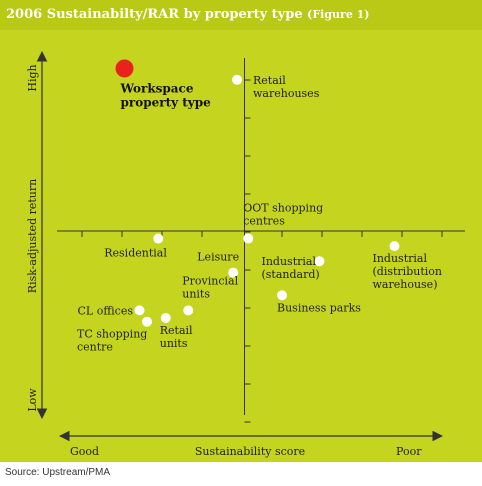 This screenshot has height=486, width=482. Describe the element at coordinates (233, 272) in the screenshot. I see `point-leisure` at that location.